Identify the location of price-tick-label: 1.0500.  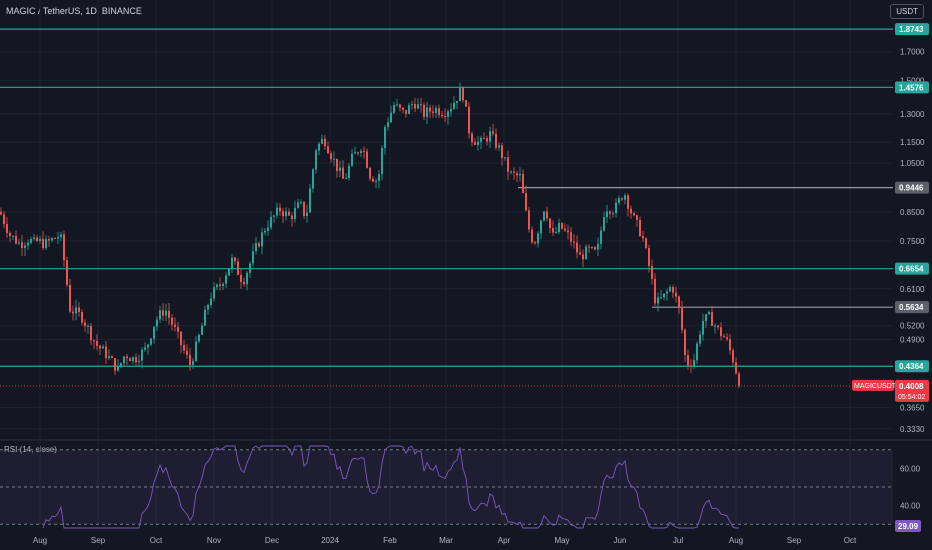
(912, 163).